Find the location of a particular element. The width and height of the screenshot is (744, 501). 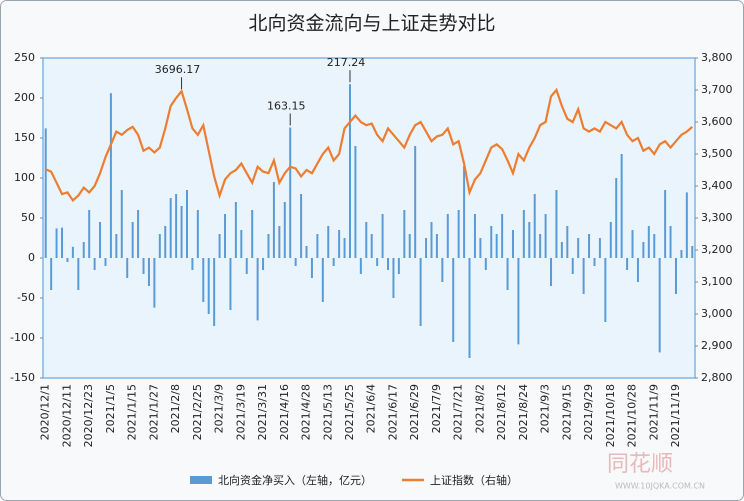

legend-label: 上证指数（右轴） is located at coordinates (474, 480).